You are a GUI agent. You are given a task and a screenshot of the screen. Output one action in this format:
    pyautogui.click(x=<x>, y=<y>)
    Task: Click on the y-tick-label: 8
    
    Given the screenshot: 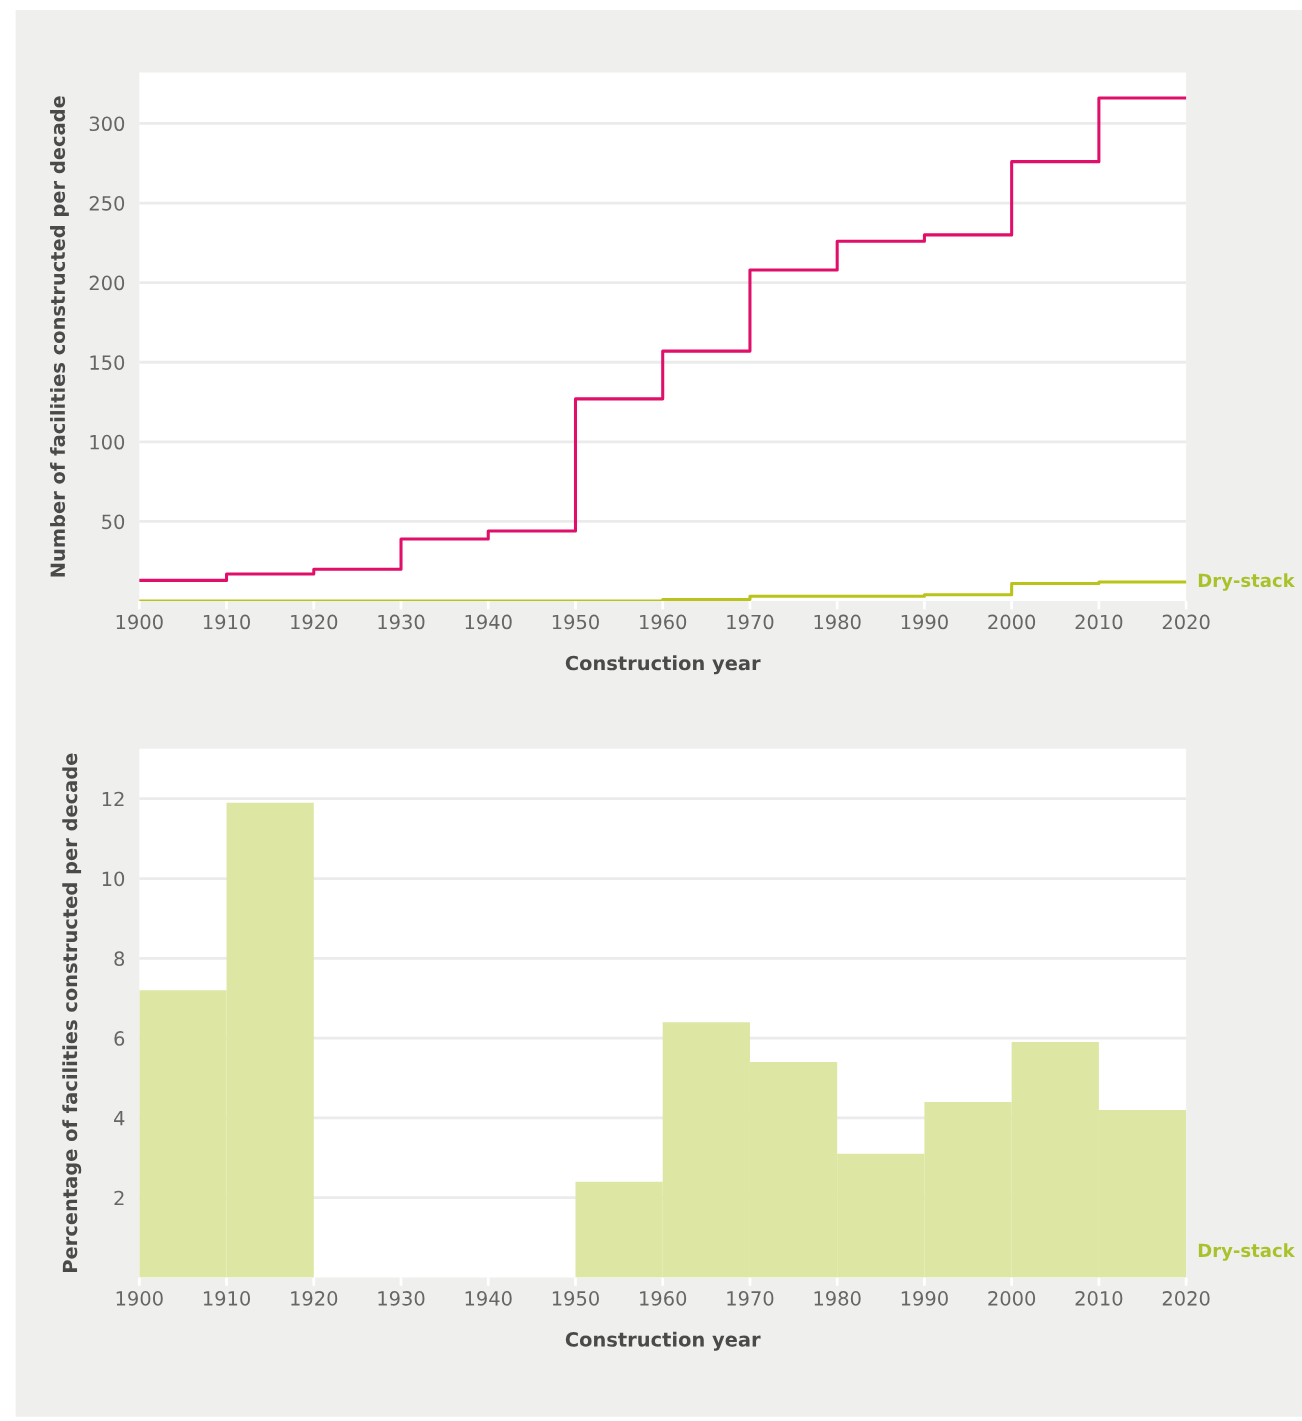 What is the action you would take?
    pyautogui.click(x=119, y=958)
    